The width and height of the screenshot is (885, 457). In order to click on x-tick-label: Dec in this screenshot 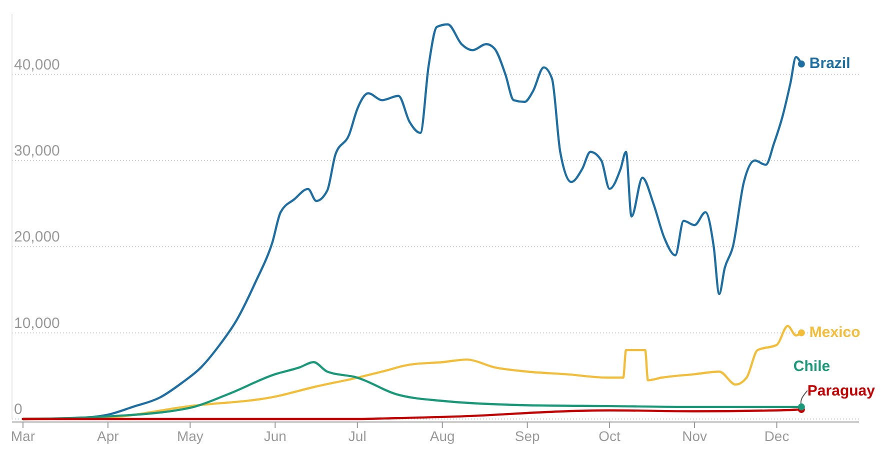, I will do `click(777, 436)`.